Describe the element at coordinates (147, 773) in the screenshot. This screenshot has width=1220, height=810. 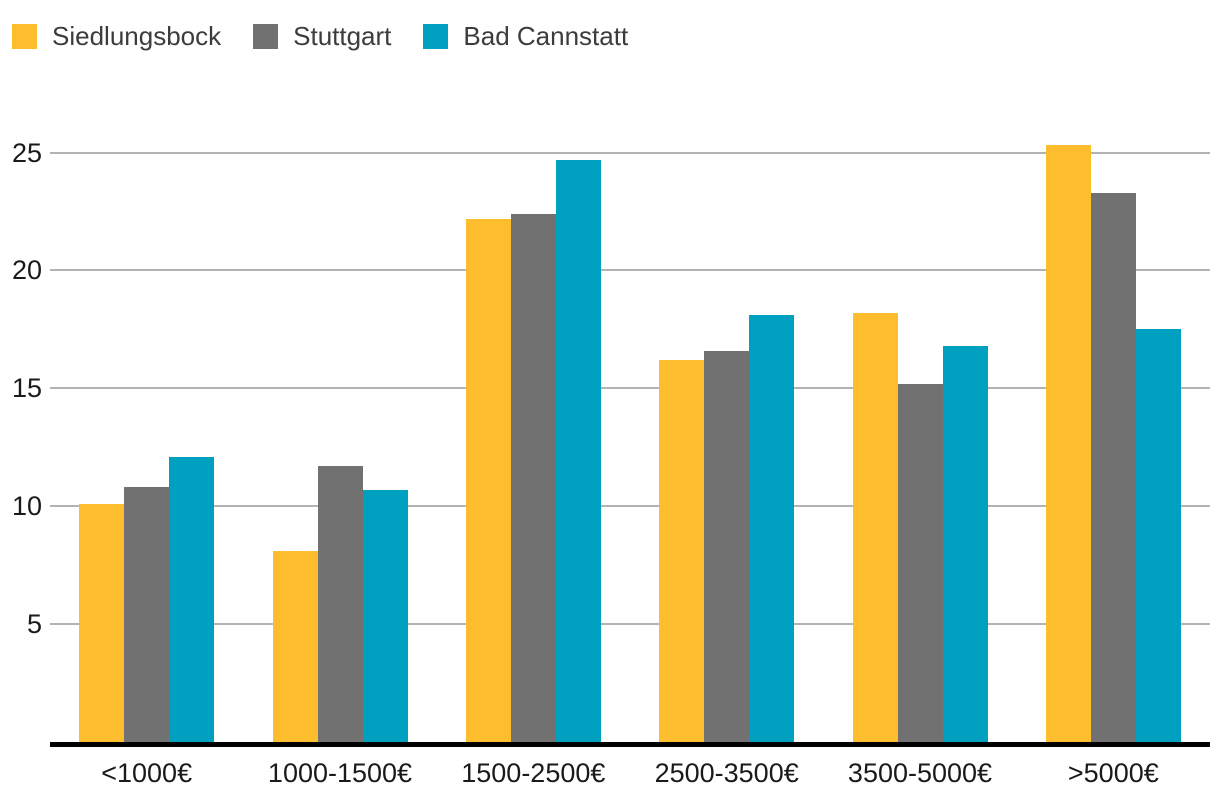
I see `x-axis-label--1000-: <1000€` at that location.